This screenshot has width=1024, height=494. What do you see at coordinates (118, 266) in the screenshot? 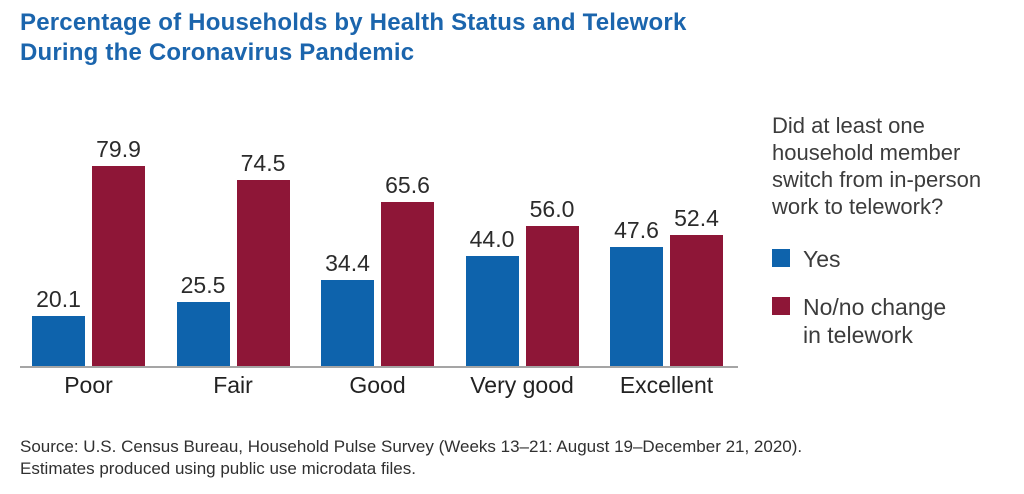
I see `bar-no-poor` at bounding box center [118, 266].